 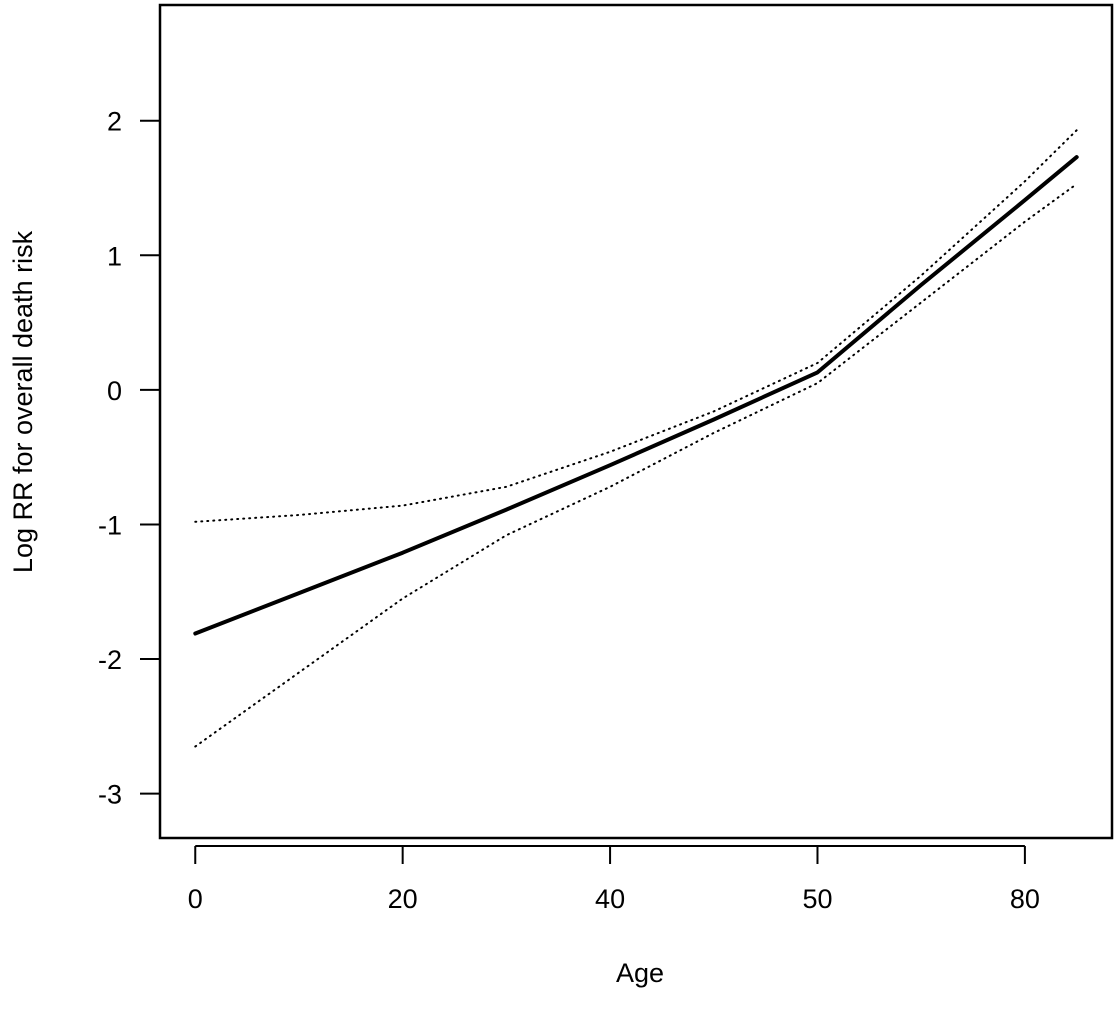 I want to click on y-tick-label: -3, so click(x=110, y=795).